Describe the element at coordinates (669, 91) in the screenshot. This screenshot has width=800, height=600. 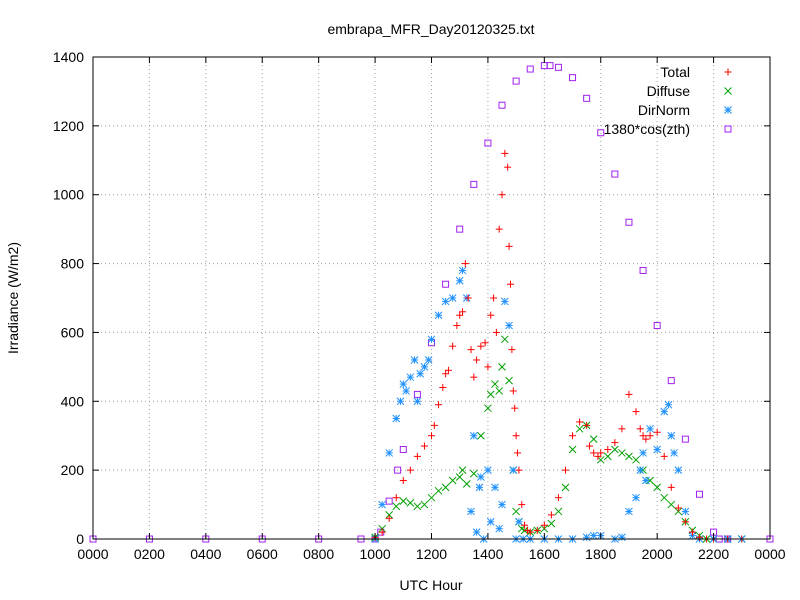
I see `legend-label: Diffuse` at that location.